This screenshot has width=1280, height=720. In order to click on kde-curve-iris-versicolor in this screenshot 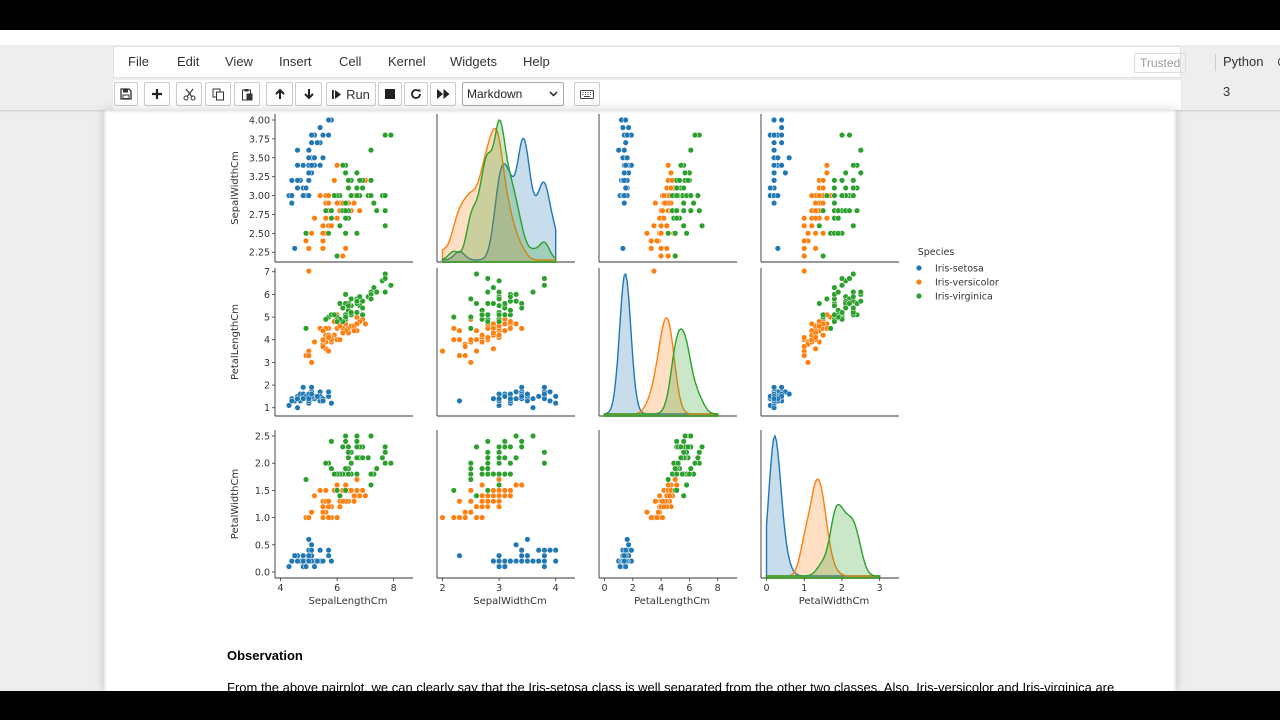, I will do `click(499, 195)`.